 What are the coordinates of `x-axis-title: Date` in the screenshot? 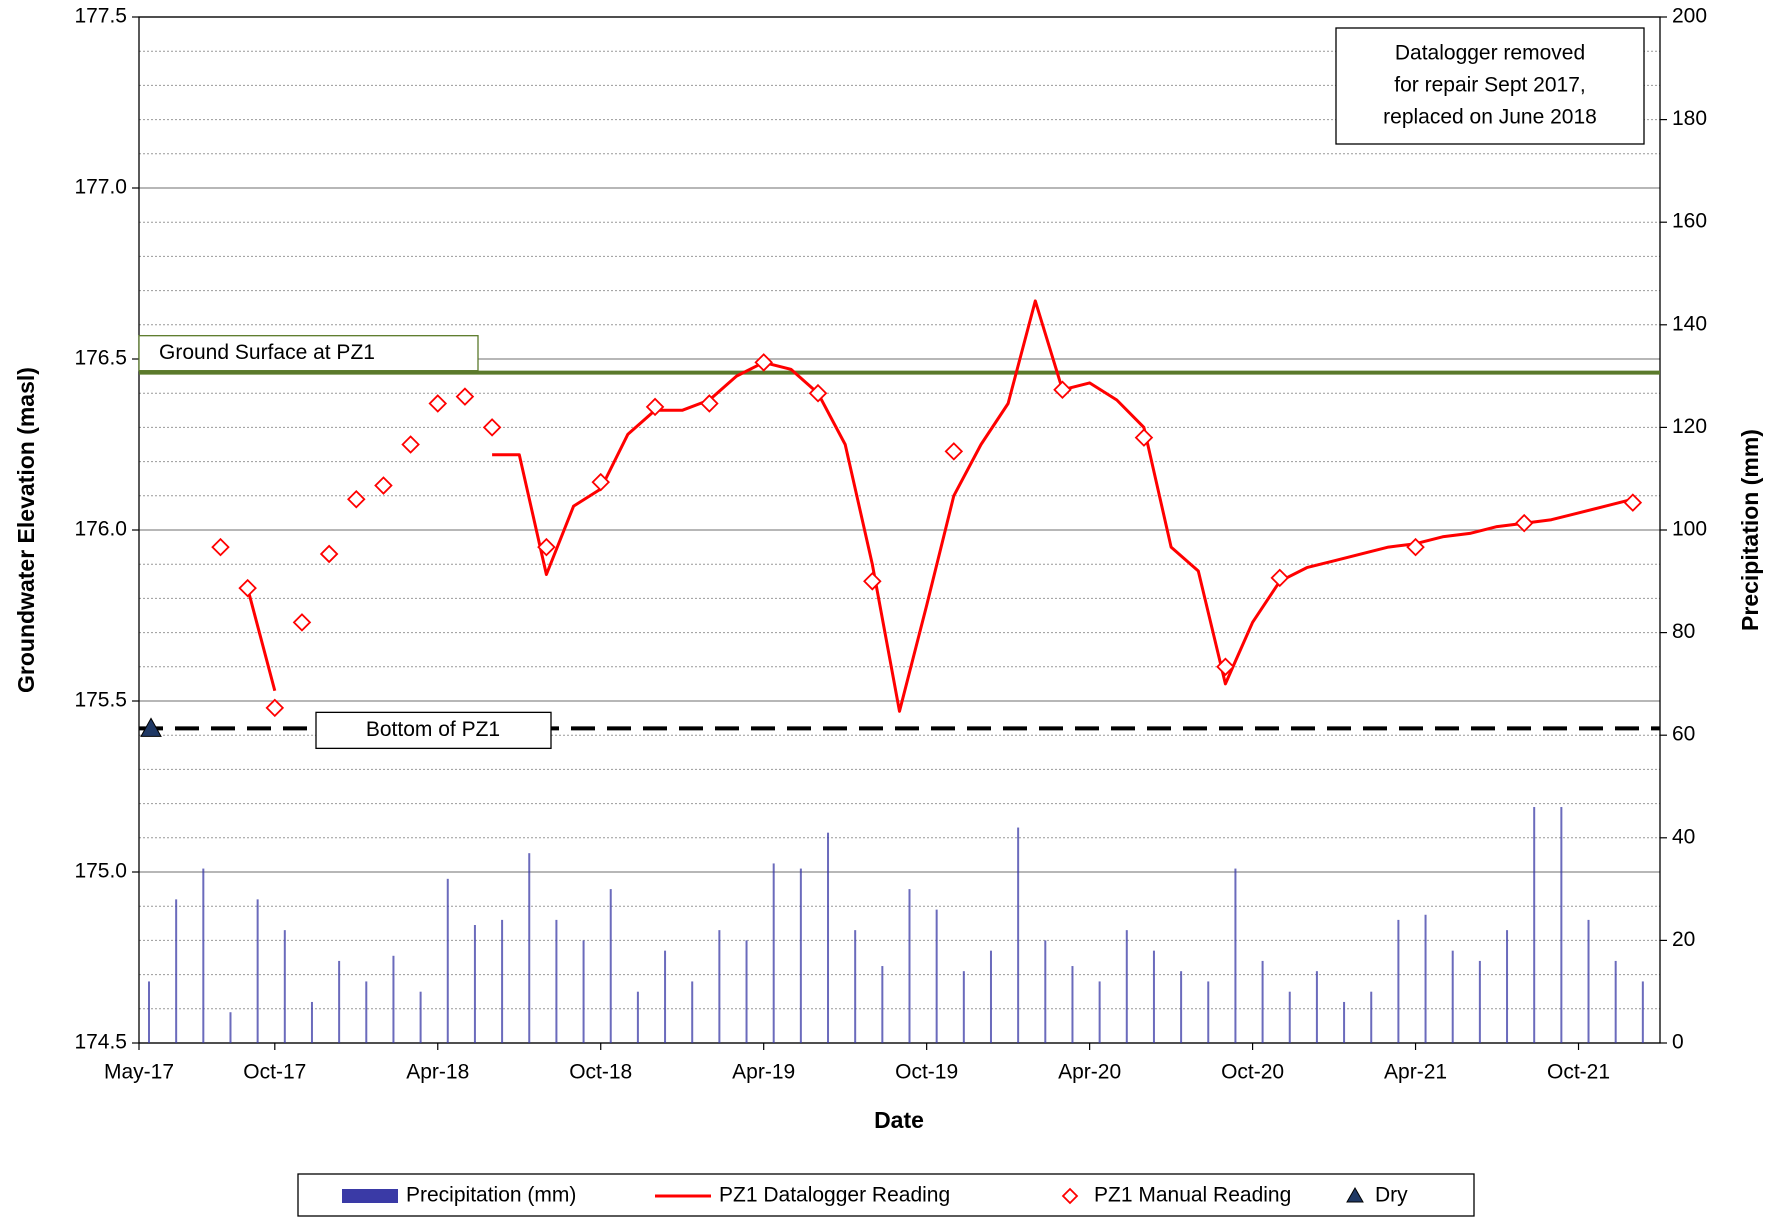 It's located at (899, 1120).